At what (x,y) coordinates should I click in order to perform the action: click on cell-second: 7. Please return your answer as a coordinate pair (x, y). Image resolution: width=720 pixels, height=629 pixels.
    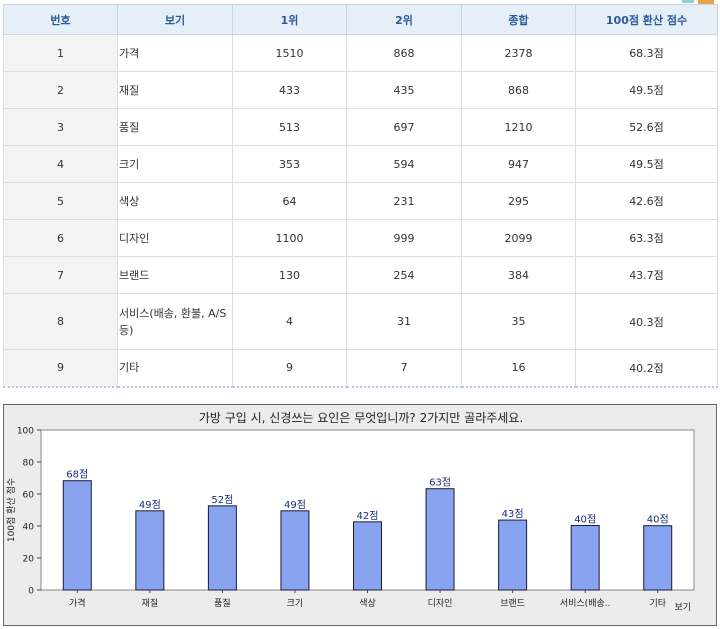
    Looking at the image, I should click on (404, 368).